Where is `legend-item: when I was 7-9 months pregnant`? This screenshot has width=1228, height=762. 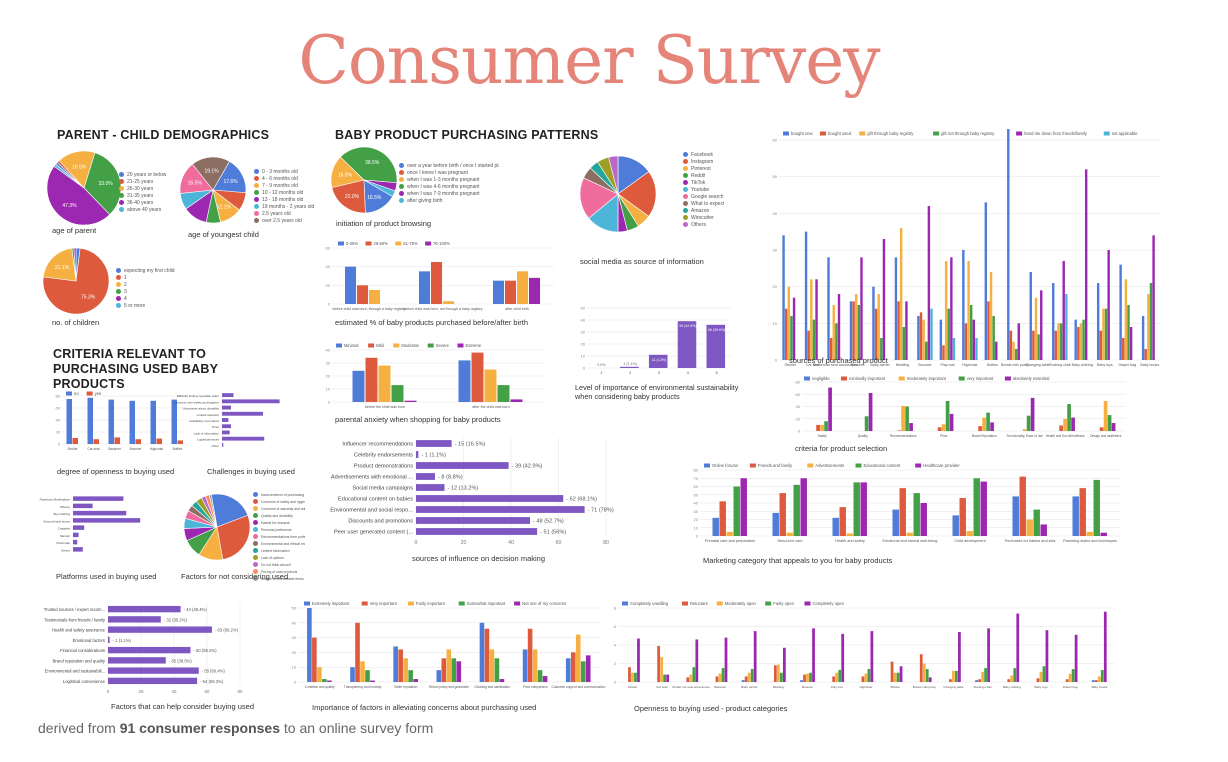 legend-item: when I was 7-9 months pregnant is located at coordinates (449, 193).